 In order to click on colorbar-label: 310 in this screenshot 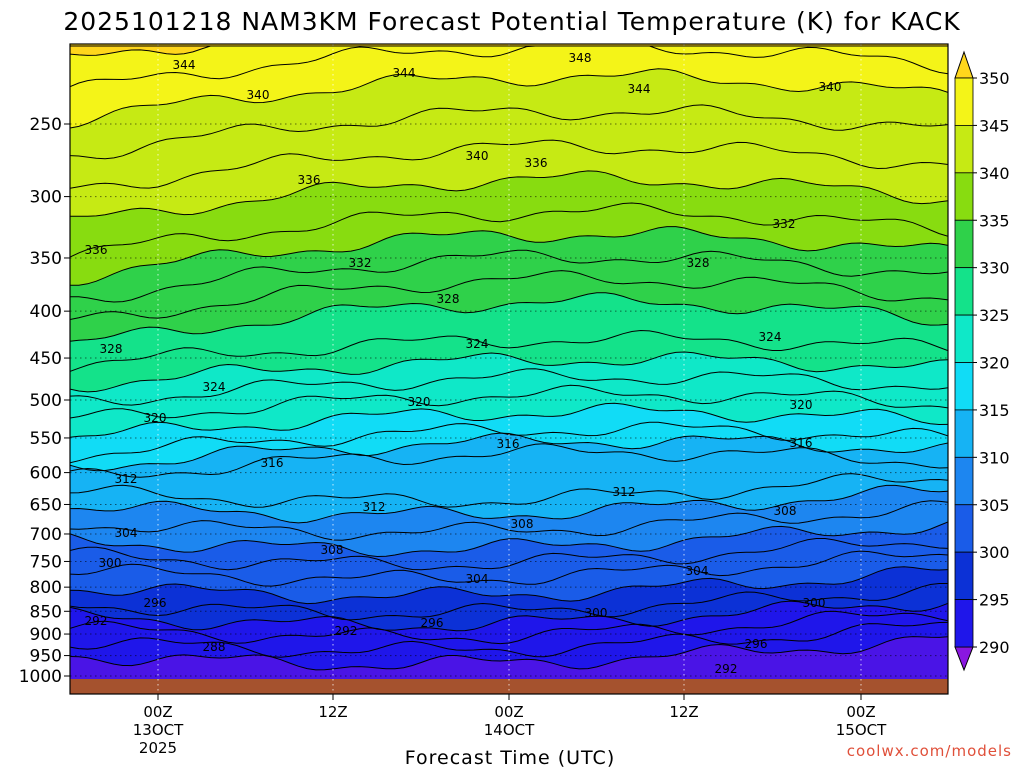, I will do `click(994, 457)`.